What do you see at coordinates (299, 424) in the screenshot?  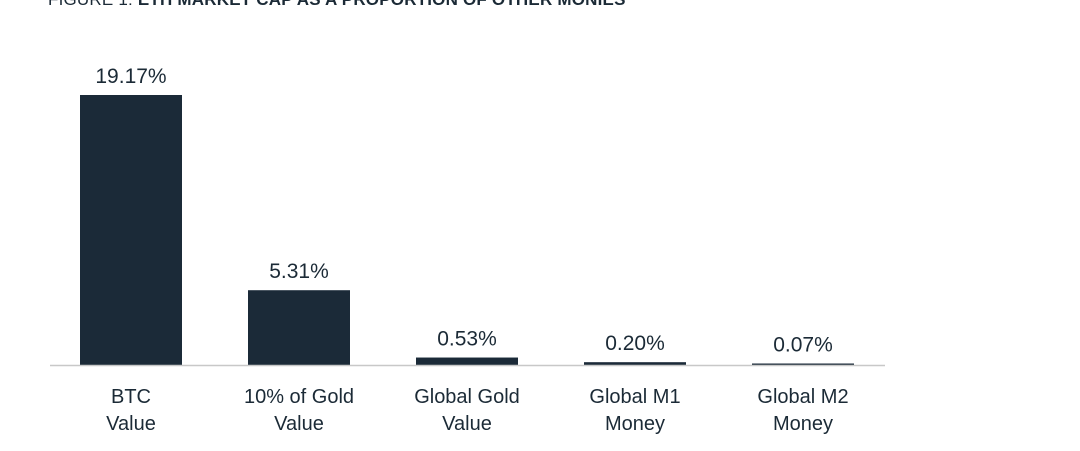 I see `category-label-1-line-1: Value` at bounding box center [299, 424].